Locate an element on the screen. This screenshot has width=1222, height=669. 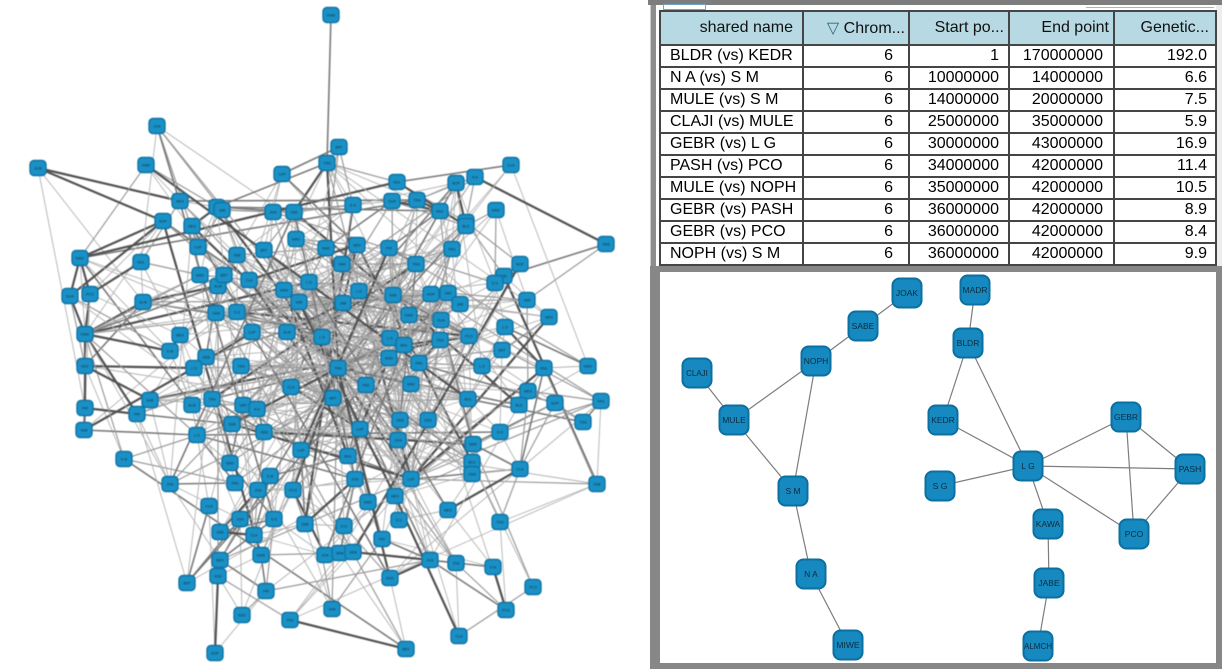
svg-text: JABE is located at coordinates (1049, 583).